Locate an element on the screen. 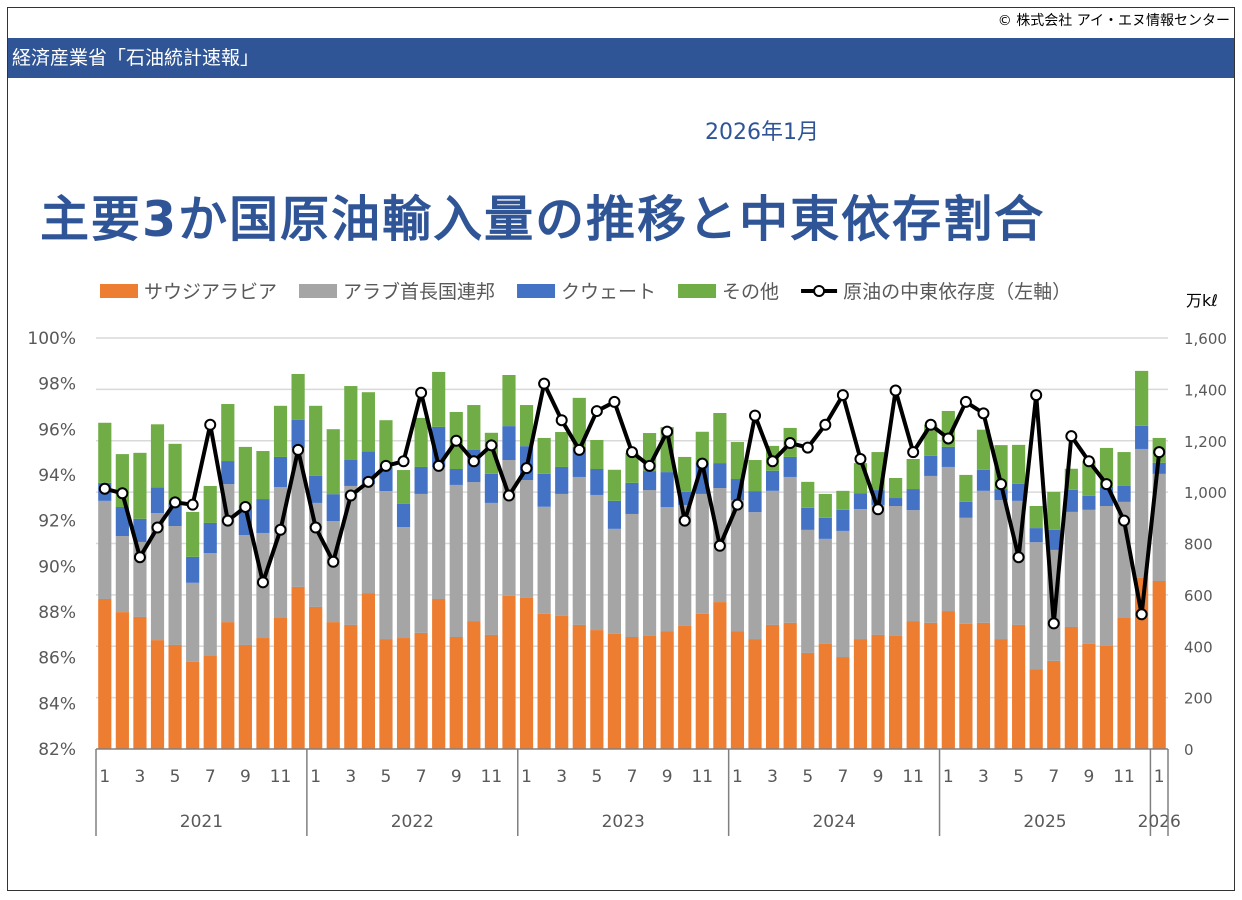 This screenshot has width=1242, height=900. left-axis-tick: 90% is located at coordinates (57, 567).